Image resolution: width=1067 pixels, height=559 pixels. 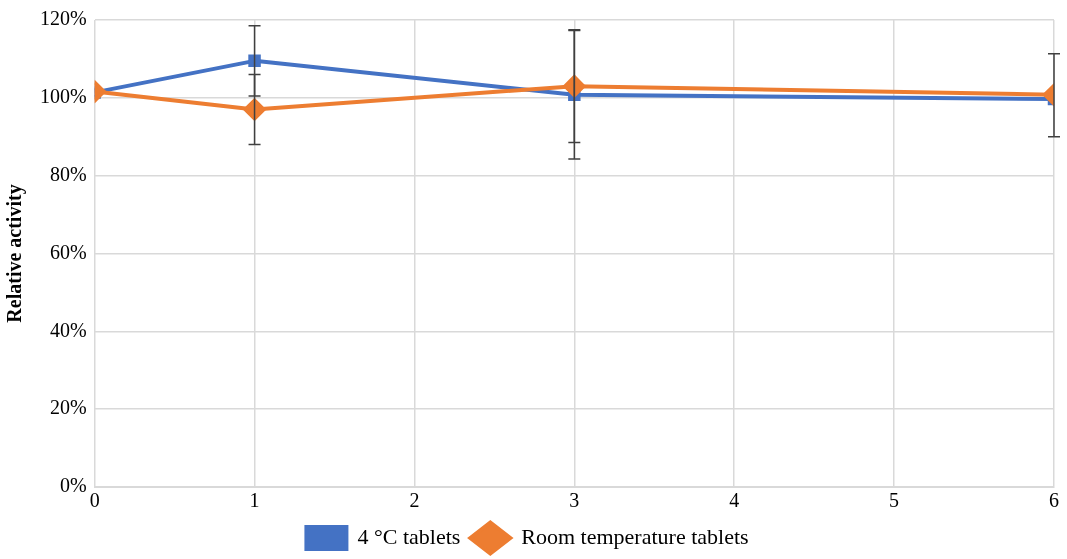 What do you see at coordinates (1054, 500) in the screenshot?
I see `x-tick-label: 6` at bounding box center [1054, 500].